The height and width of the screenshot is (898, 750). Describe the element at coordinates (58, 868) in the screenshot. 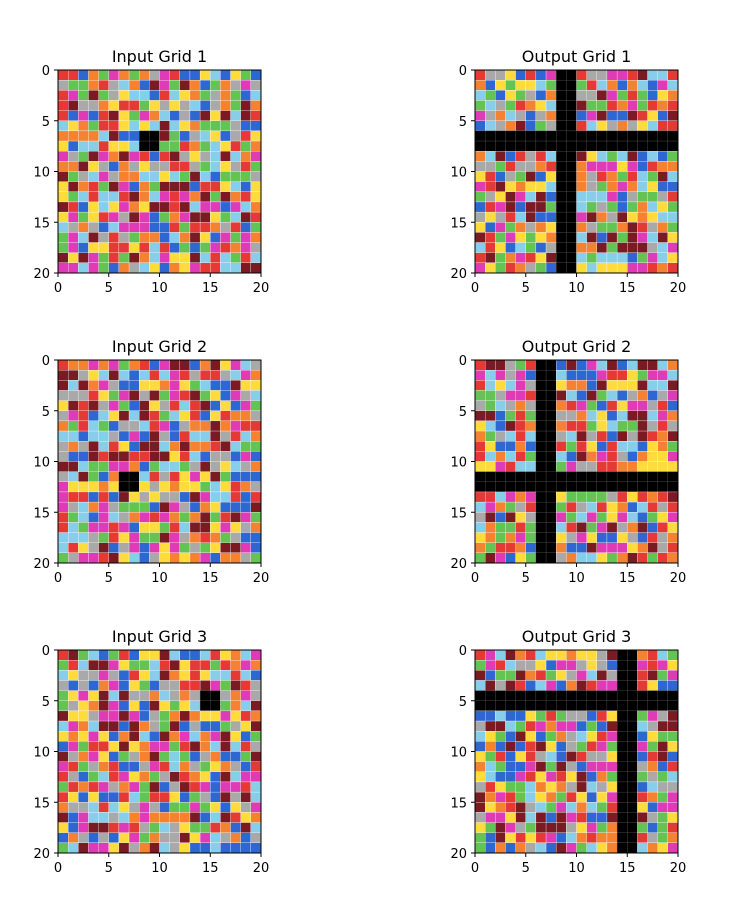

I see `x-tick-label: 0` at that location.